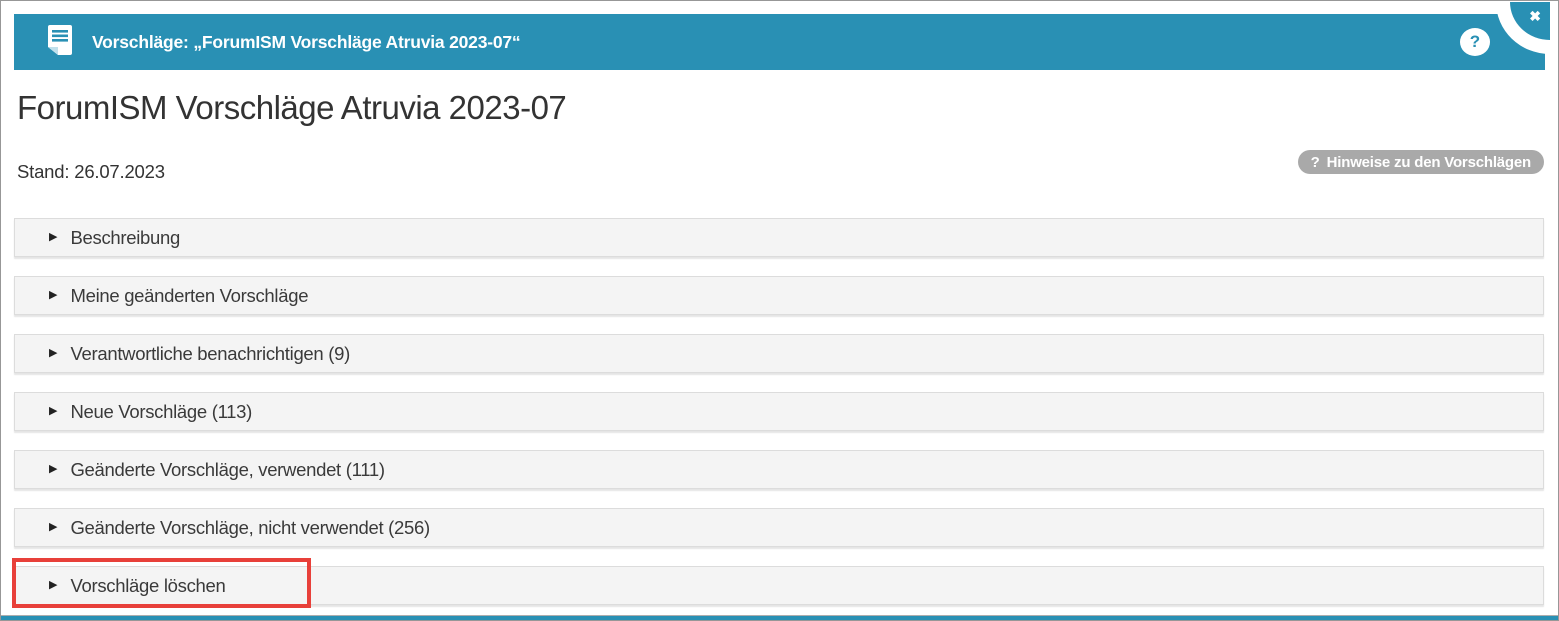 Image resolution: width=1559 pixels, height=621 pixels. I want to click on question-icon: ?, so click(1315, 162).